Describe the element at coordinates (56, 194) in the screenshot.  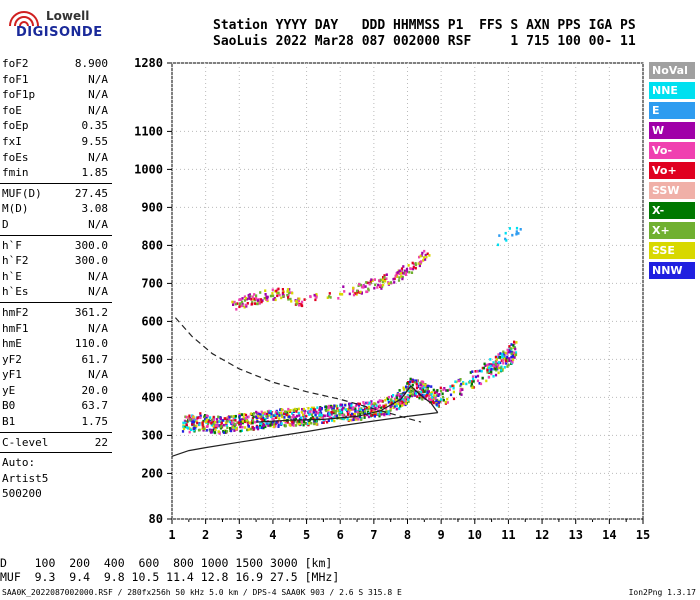
I see `param-row-mufd: MUF(D) 27.45` at that location.